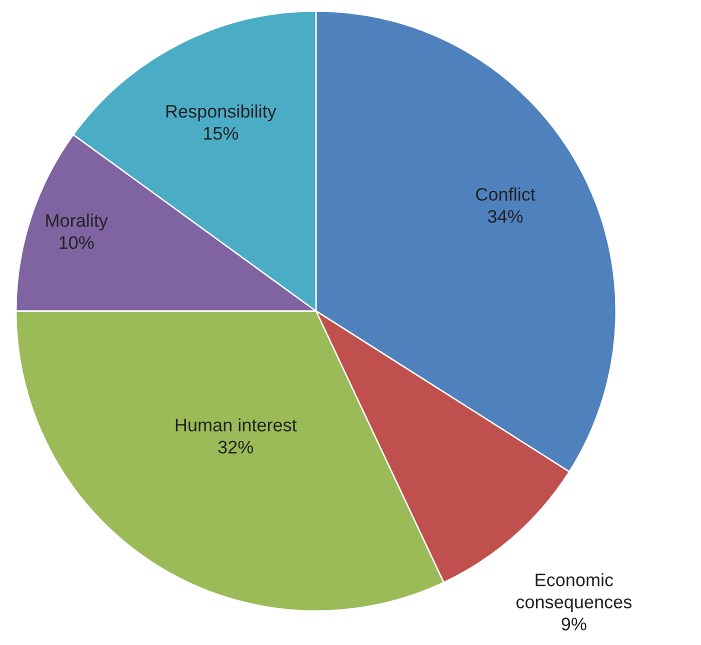  Describe the element at coordinates (77, 222) in the screenshot. I see `slice-label: Morality` at that location.